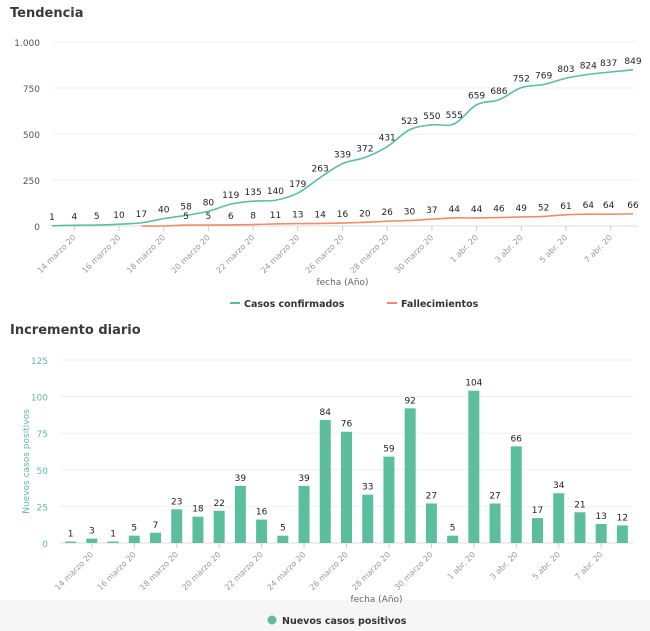 Image resolution: width=650 pixels, height=631 pixels. I want to click on data-label: 523, so click(409, 122).